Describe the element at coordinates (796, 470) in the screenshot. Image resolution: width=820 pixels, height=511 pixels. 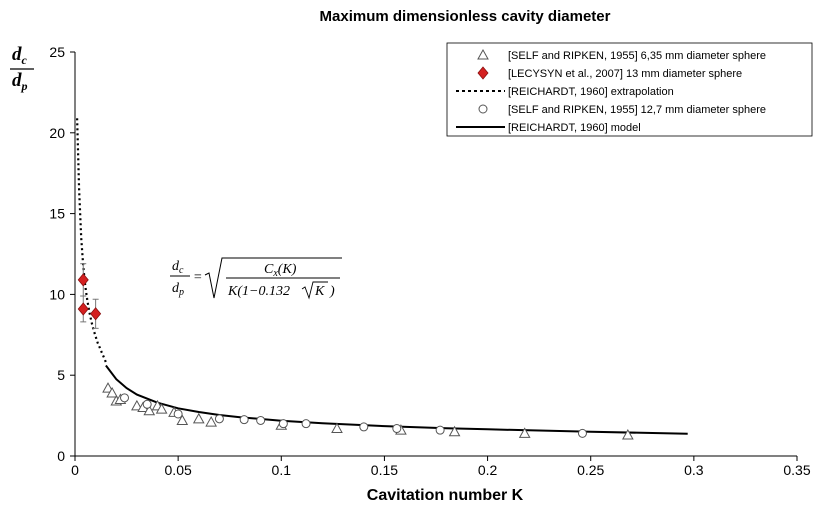
I see `x-tick-label: 0.35` at that location.